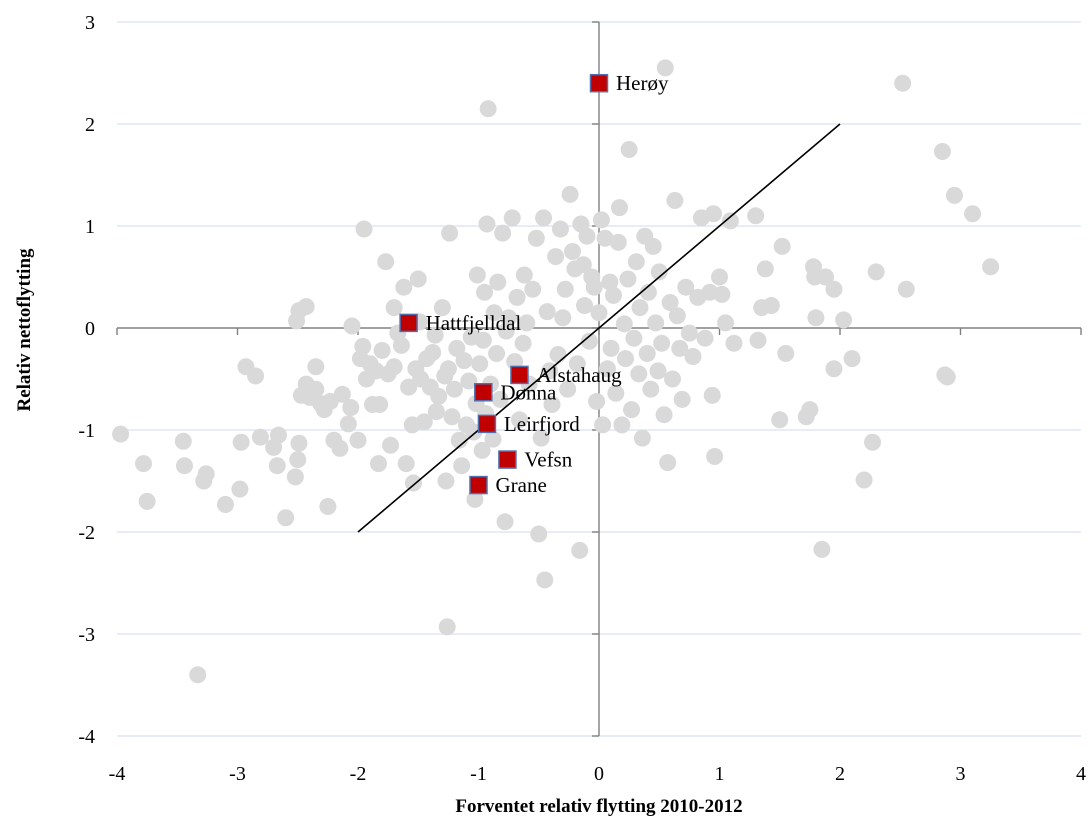 The width and height of the screenshot is (1088, 817). What do you see at coordinates (642, 83) in the screenshot?
I see `point-label: Herøy` at bounding box center [642, 83].